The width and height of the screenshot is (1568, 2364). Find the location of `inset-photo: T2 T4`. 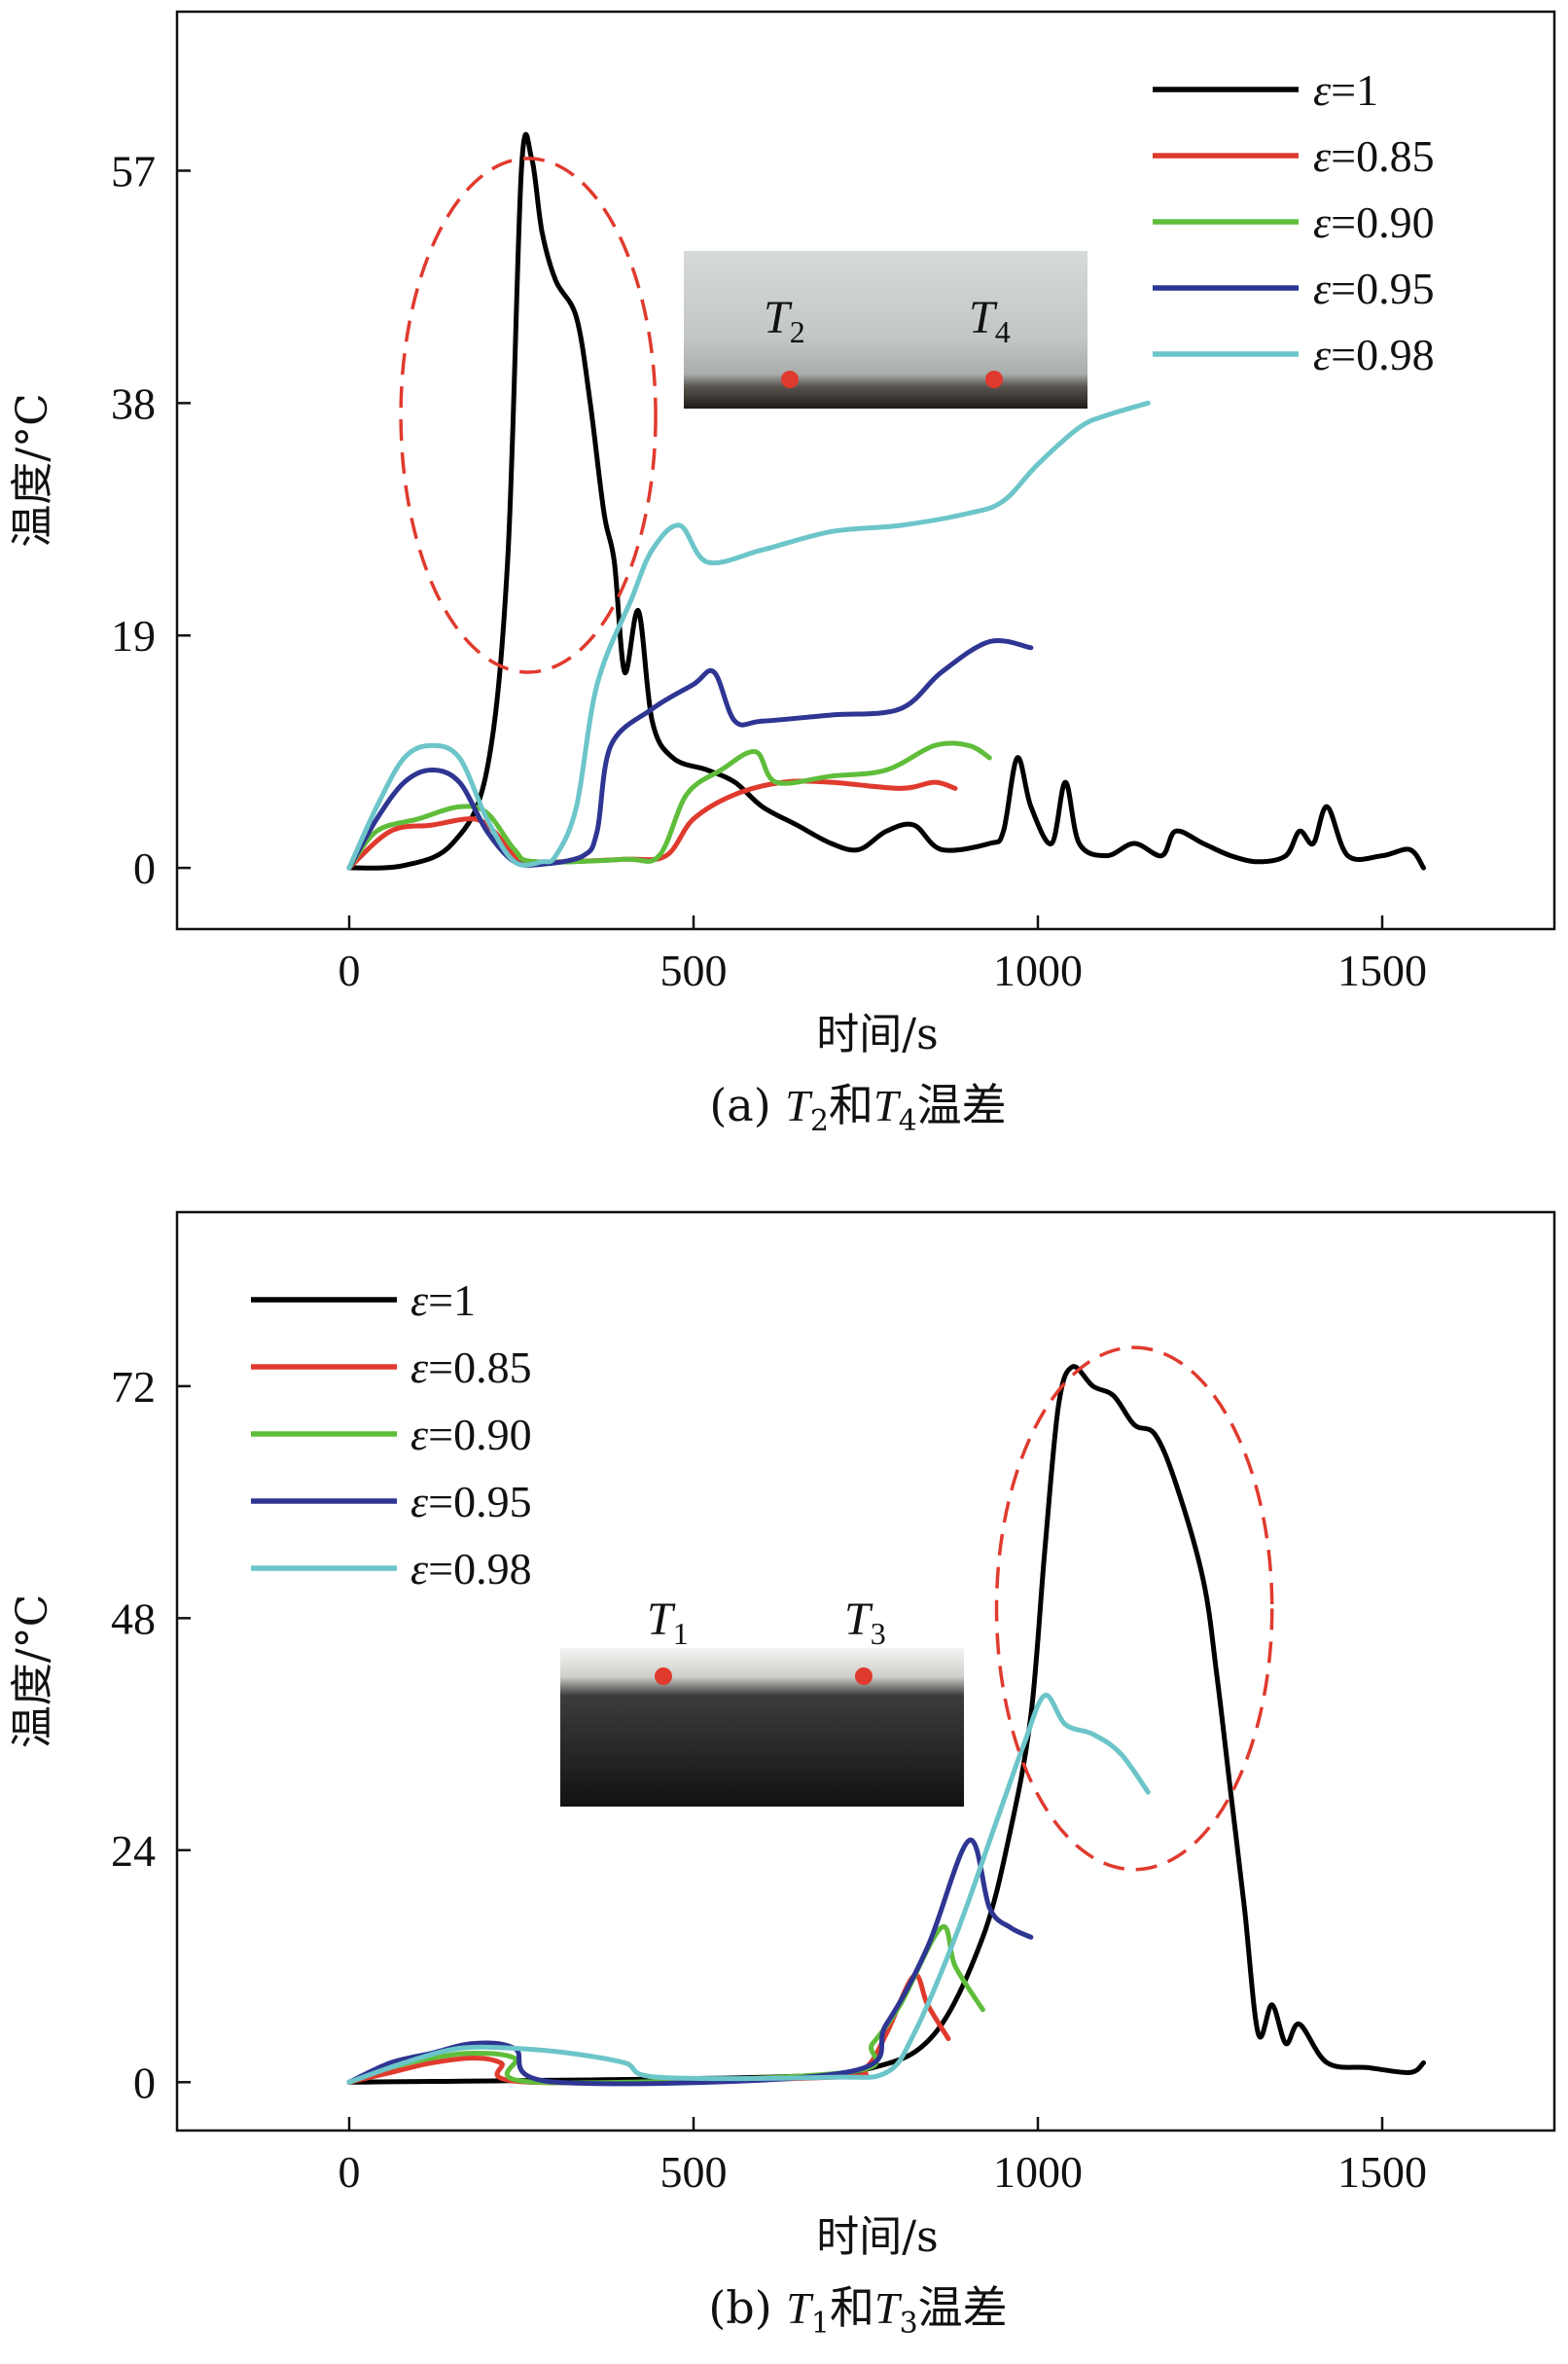

inset-photo: T2 T4 is located at coordinates (885, 330).